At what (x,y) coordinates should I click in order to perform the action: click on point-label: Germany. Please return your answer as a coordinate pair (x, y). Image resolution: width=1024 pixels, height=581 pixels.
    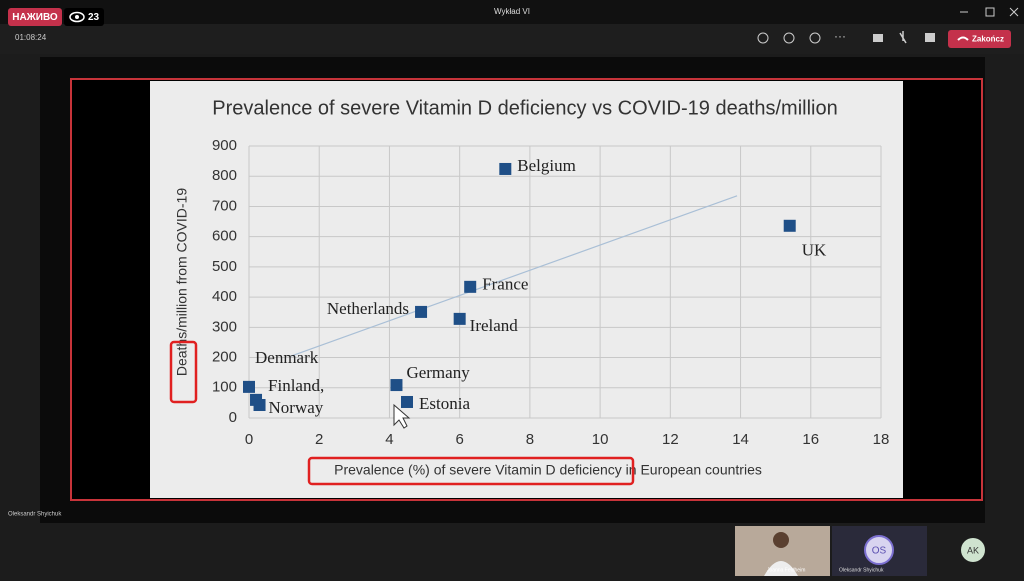
    Looking at the image, I should click on (438, 372).